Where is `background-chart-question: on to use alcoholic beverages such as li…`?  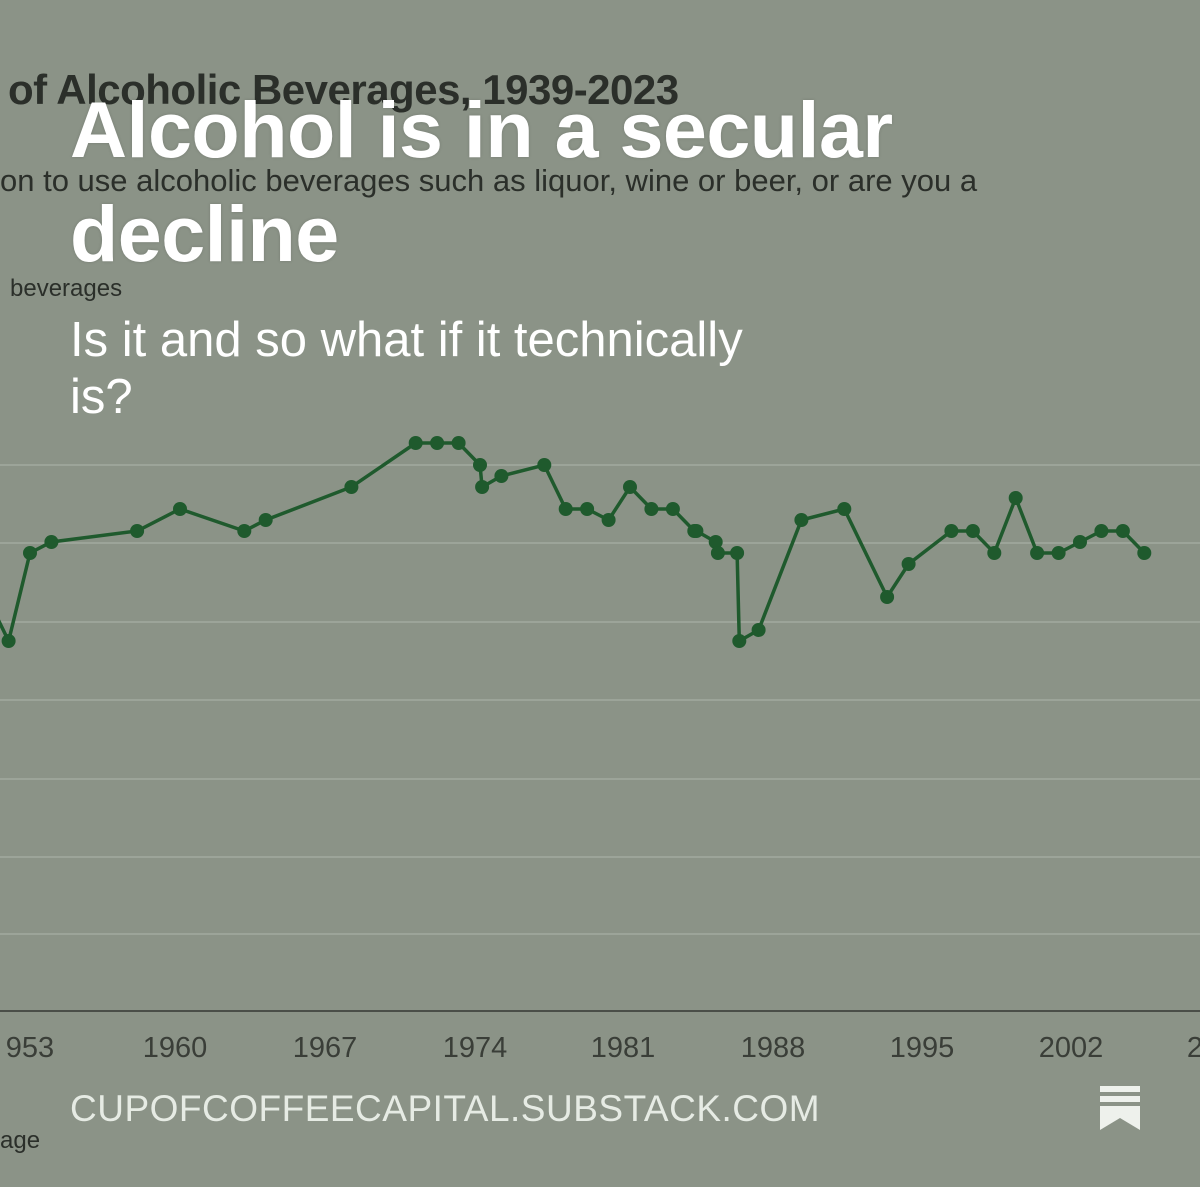 background-chart-question: on to use alcoholic beverages such as li… is located at coordinates (489, 180).